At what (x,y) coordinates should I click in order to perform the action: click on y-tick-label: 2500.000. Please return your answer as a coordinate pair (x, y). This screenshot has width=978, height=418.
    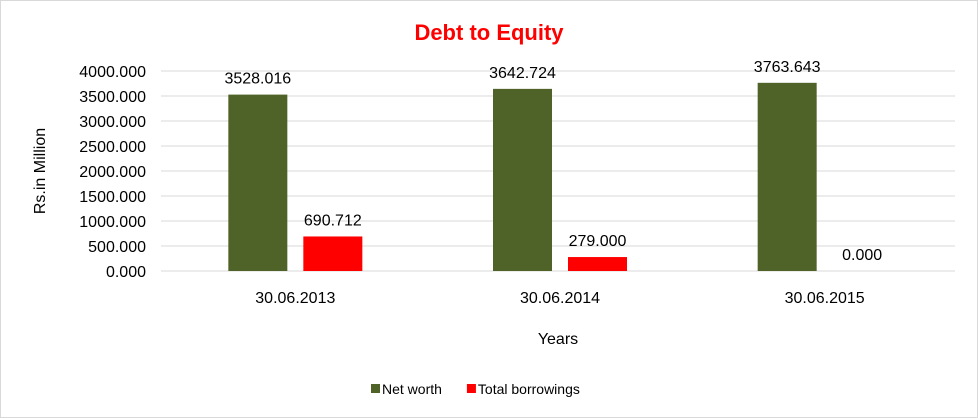
    Looking at the image, I should click on (112, 147).